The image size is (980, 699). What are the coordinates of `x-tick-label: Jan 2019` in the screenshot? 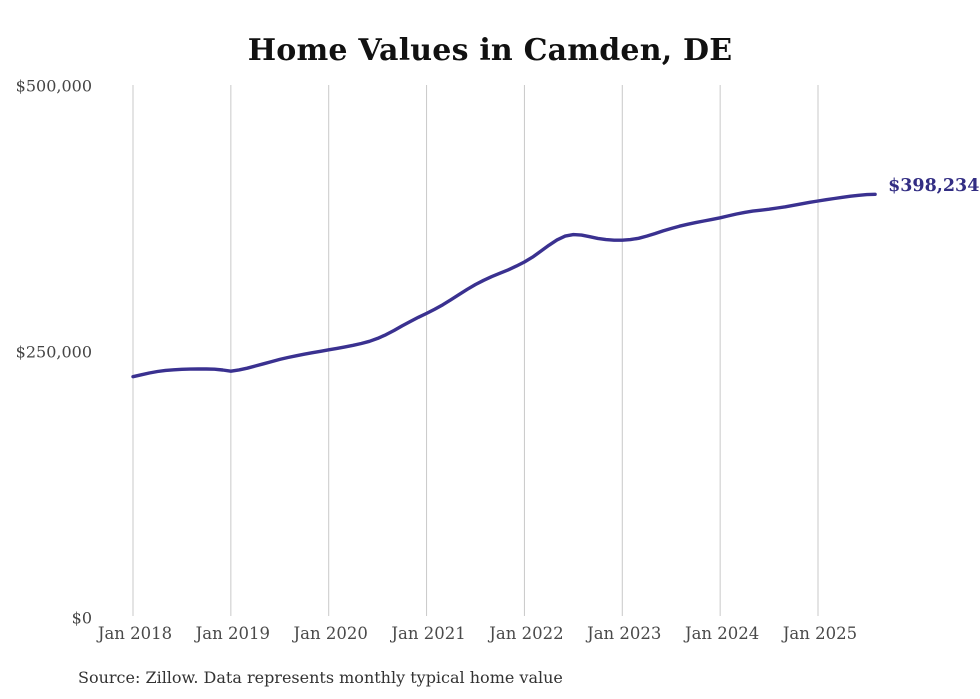 It's located at (232, 633).